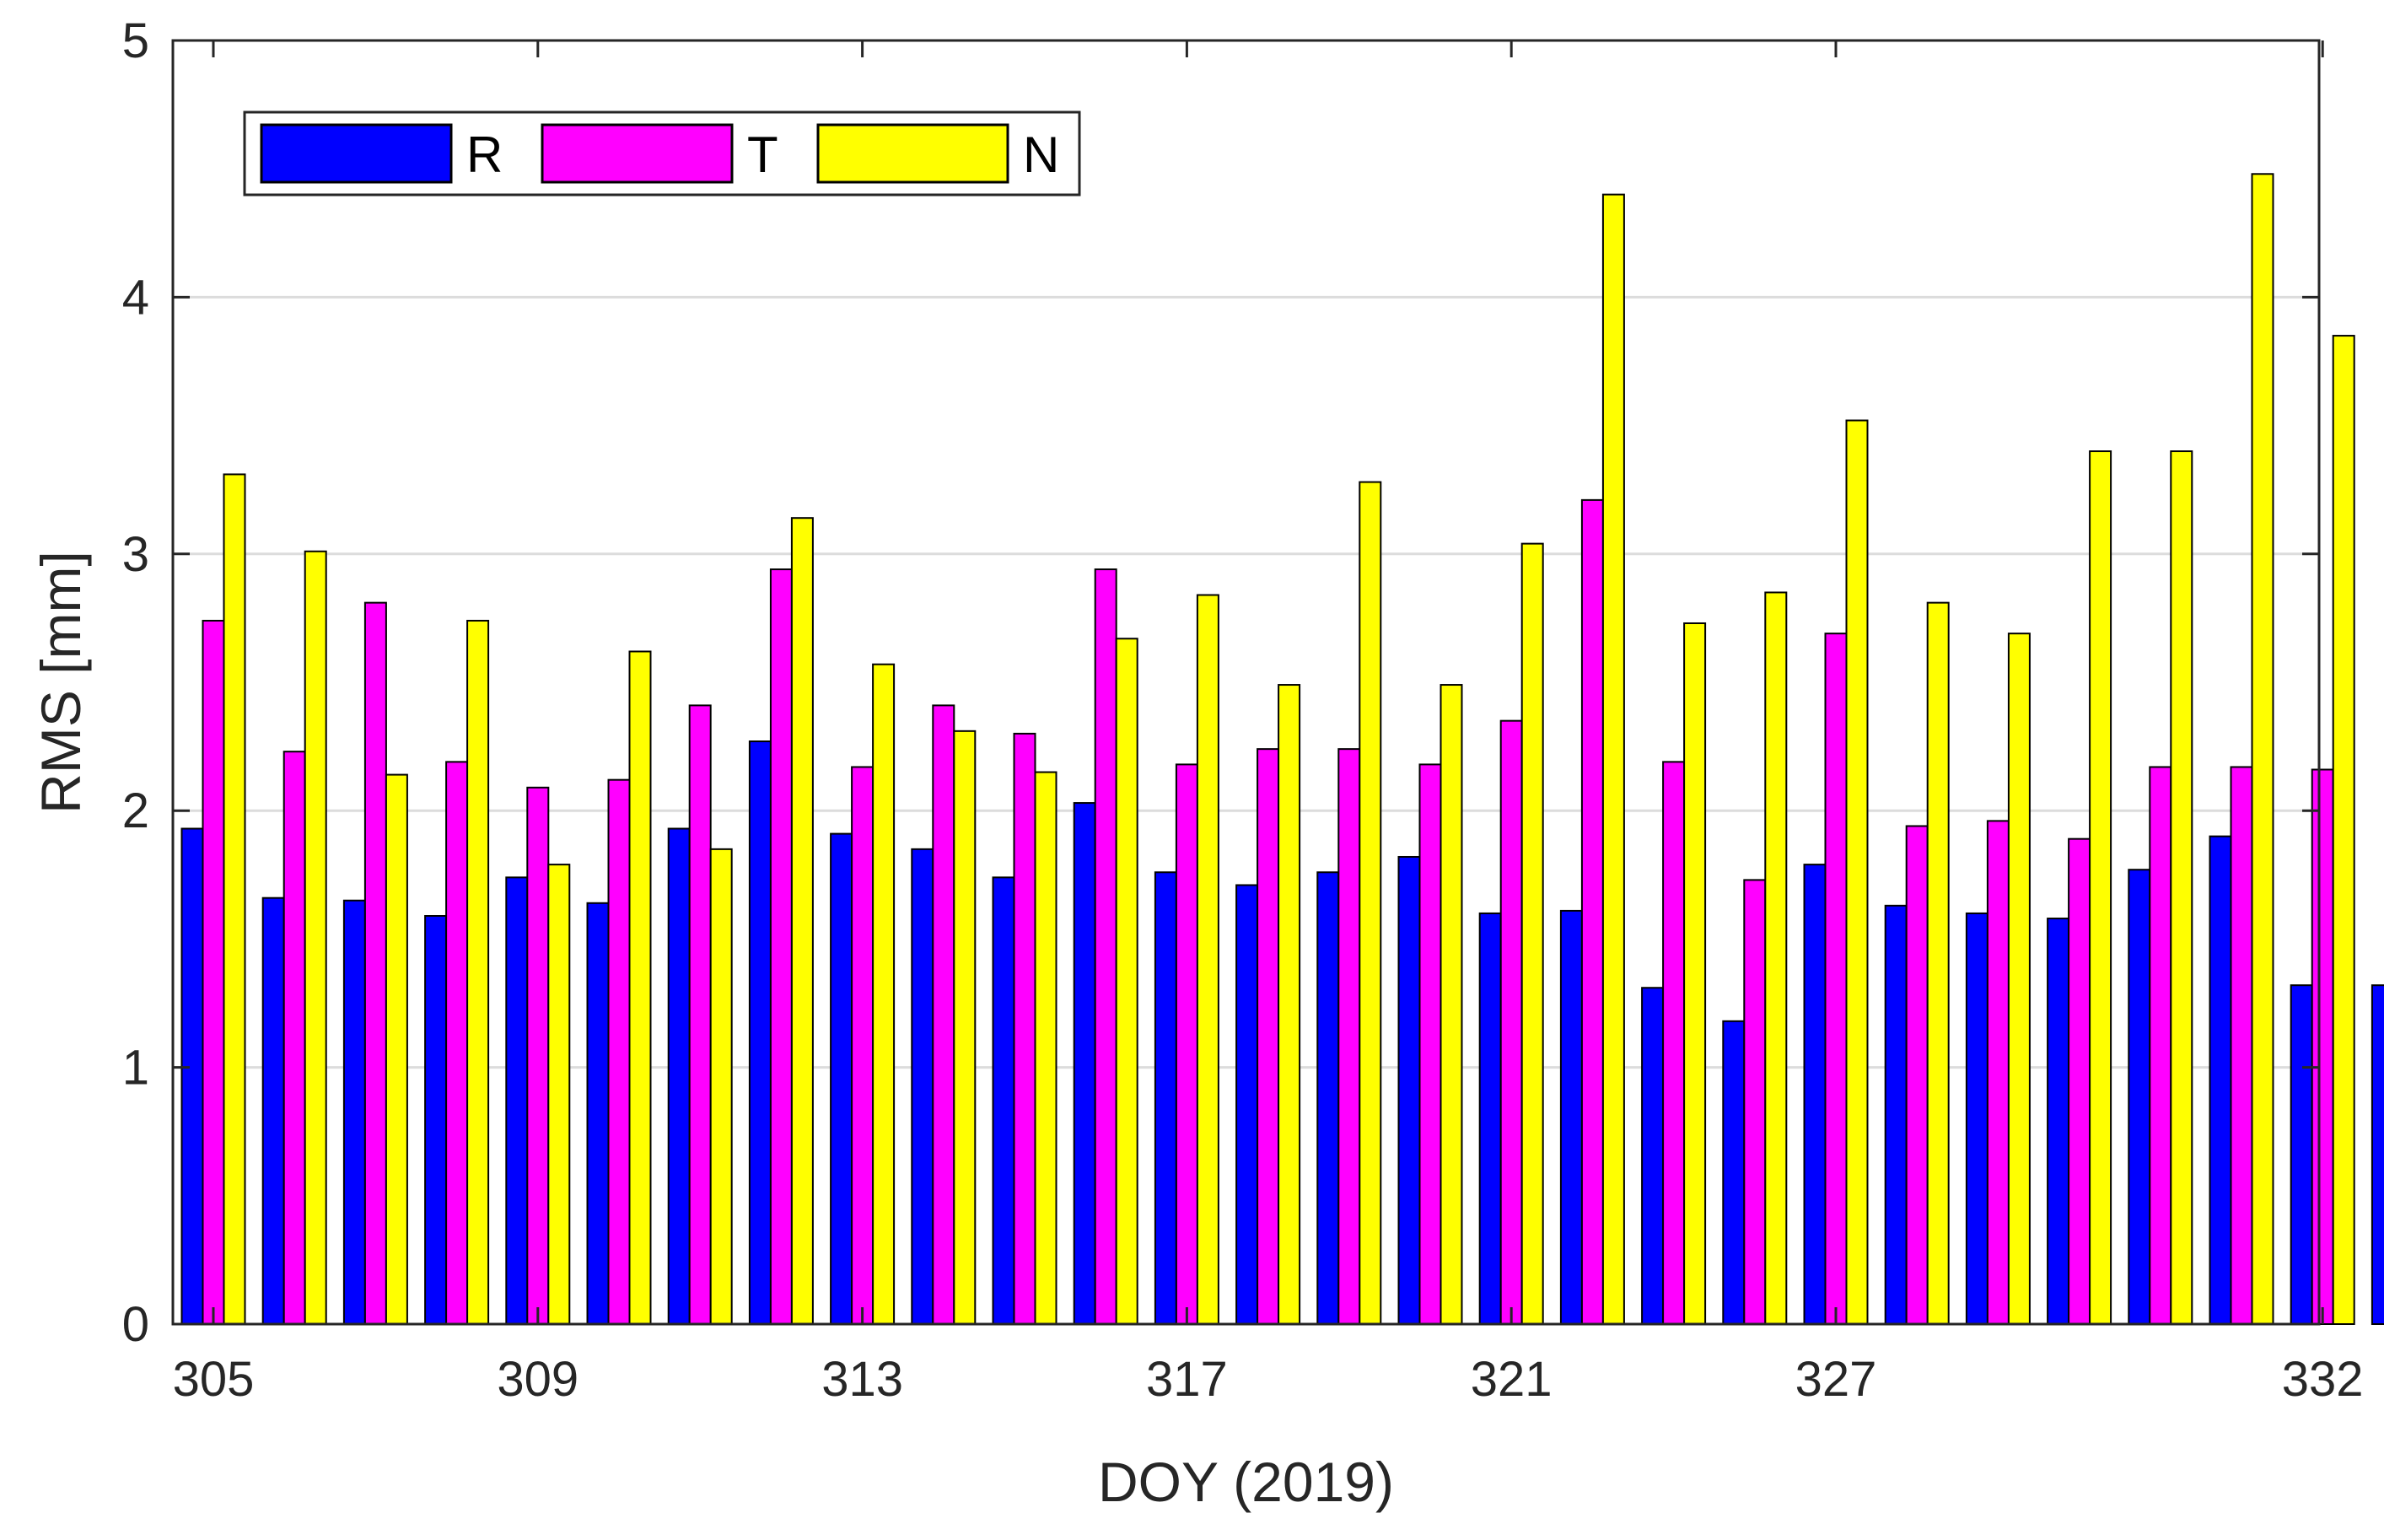 The width and height of the screenshot is (2384, 1540). What do you see at coordinates (61, 682) in the screenshot?
I see `y-axis-title: RMS [mm]` at bounding box center [61, 682].